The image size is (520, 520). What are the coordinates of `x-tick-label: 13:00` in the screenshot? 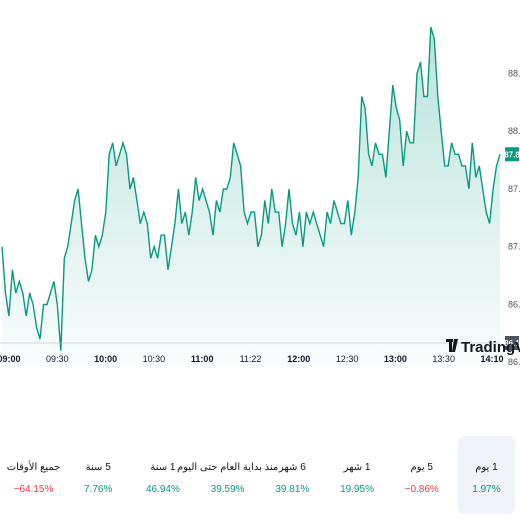 It's located at (395, 359).